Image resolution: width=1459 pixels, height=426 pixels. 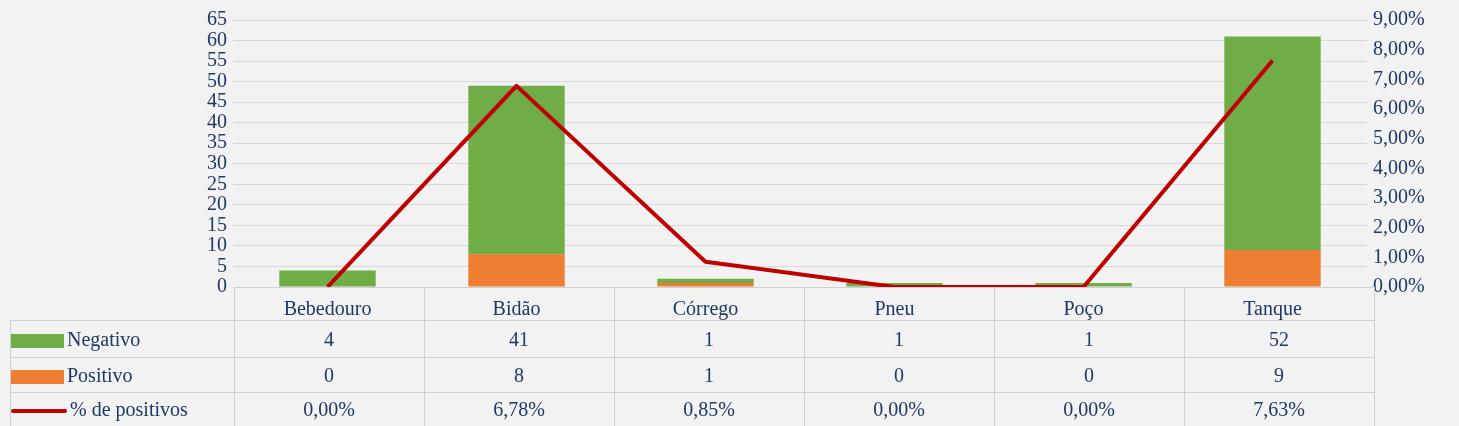 I want to click on x-tick-label: Bebedouro, so click(x=327, y=308).